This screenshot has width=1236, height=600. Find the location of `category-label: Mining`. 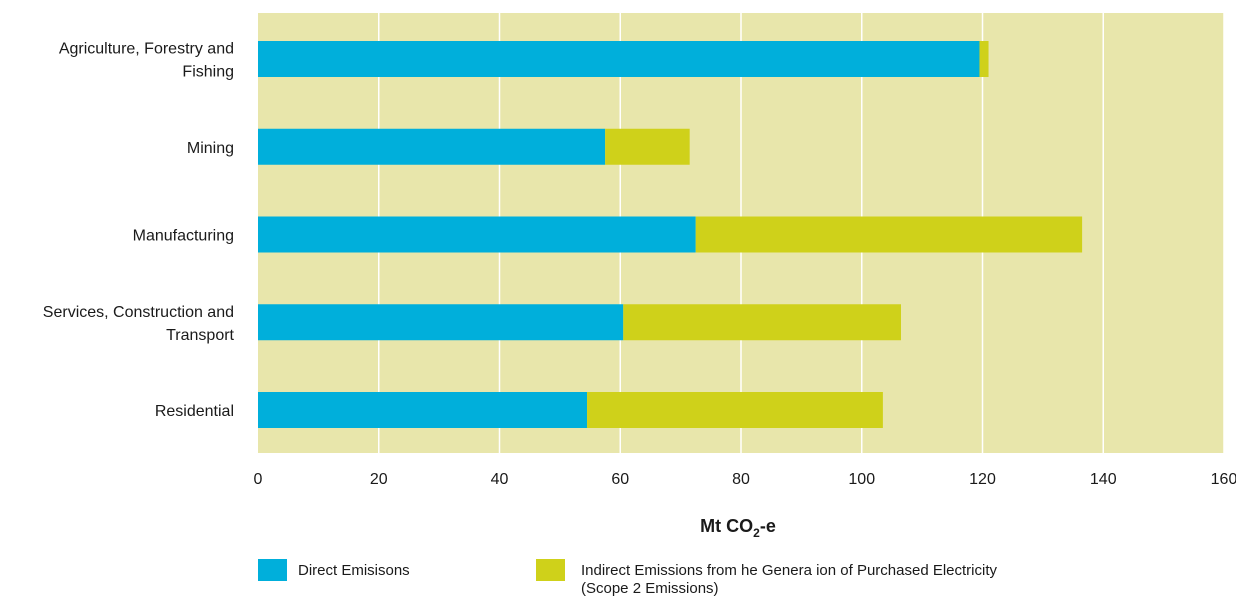

category-label: Mining is located at coordinates (210, 148).